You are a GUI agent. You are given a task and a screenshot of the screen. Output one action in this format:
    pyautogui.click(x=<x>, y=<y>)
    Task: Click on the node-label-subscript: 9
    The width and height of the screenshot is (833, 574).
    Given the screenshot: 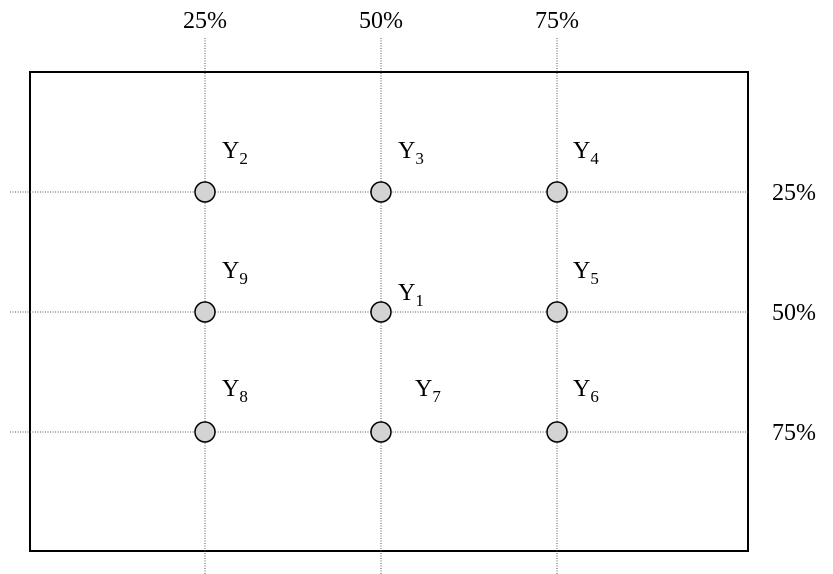 What is the action you would take?
    pyautogui.click(x=243, y=278)
    